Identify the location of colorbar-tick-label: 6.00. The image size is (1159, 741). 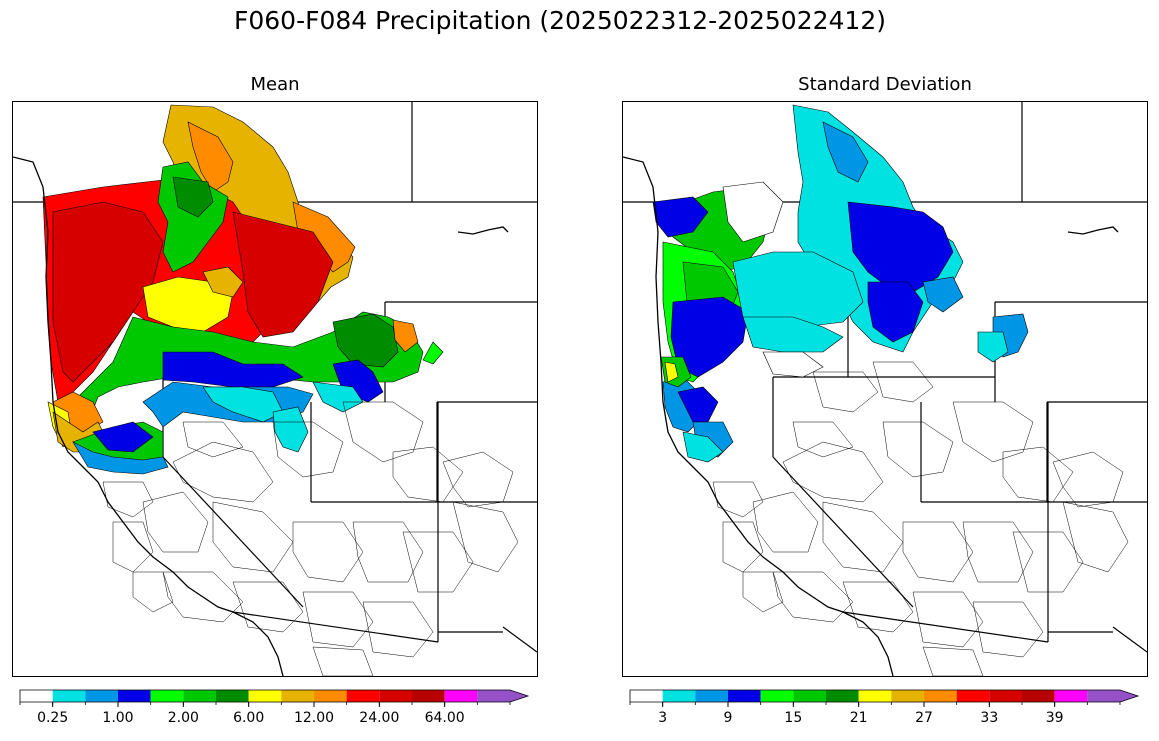
(249, 718).